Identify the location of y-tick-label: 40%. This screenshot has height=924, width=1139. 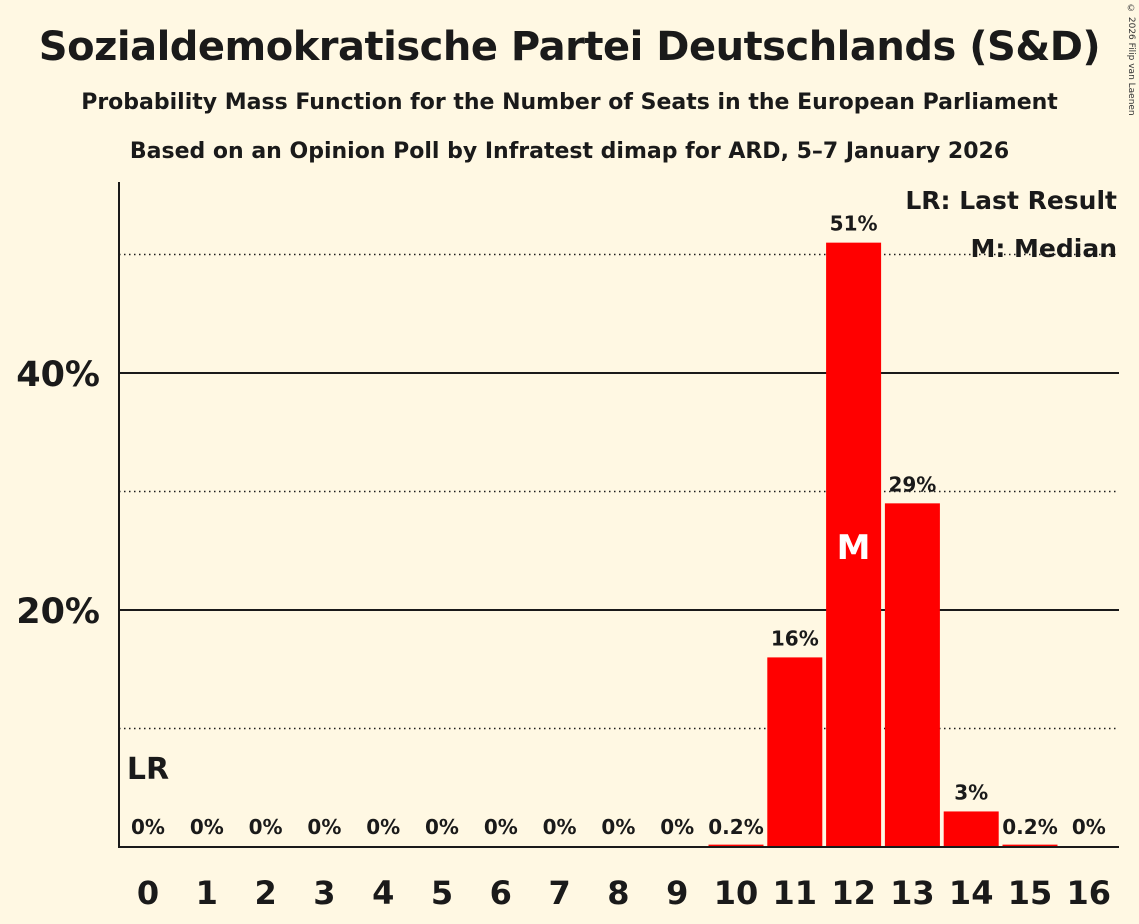
(58, 375).